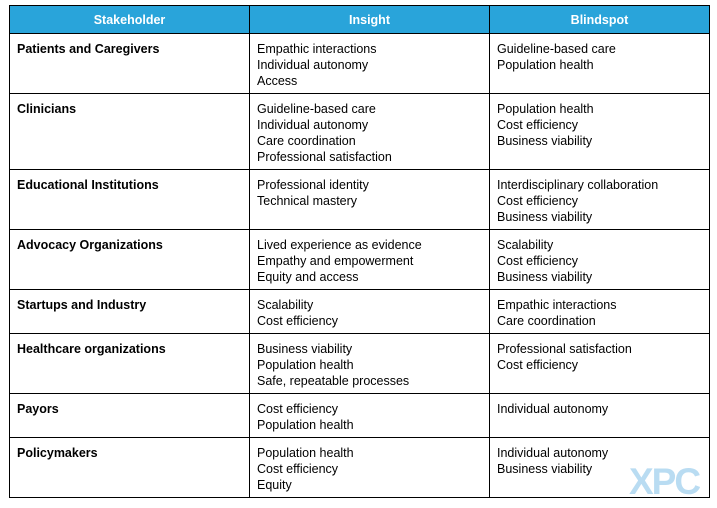 The height and width of the screenshot is (508, 717). Describe the element at coordinates (129, 19) in the screenshot. I see `header-stakeholder: Stakeholder` at that location.